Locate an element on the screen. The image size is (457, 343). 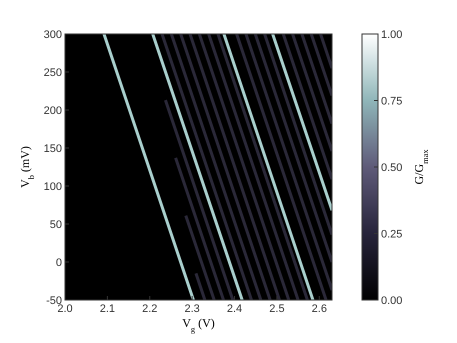
y-tick-label: 100 is located at coordinates (53, 186).